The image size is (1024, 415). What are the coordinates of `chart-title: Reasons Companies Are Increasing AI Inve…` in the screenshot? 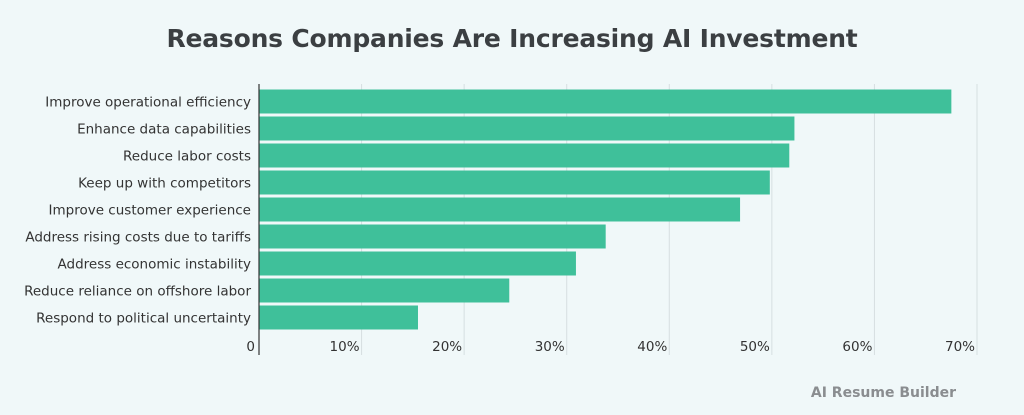 It's located at (512, 38).